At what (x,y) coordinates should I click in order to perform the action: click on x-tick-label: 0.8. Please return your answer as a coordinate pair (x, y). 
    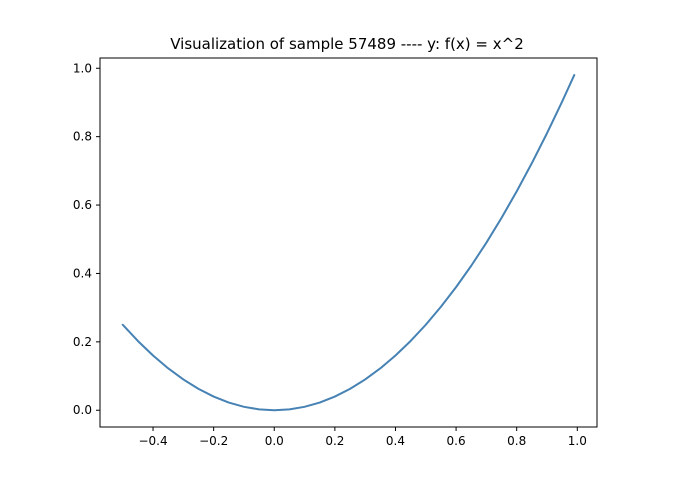
    Looking at the image, I should click on (516, 441).